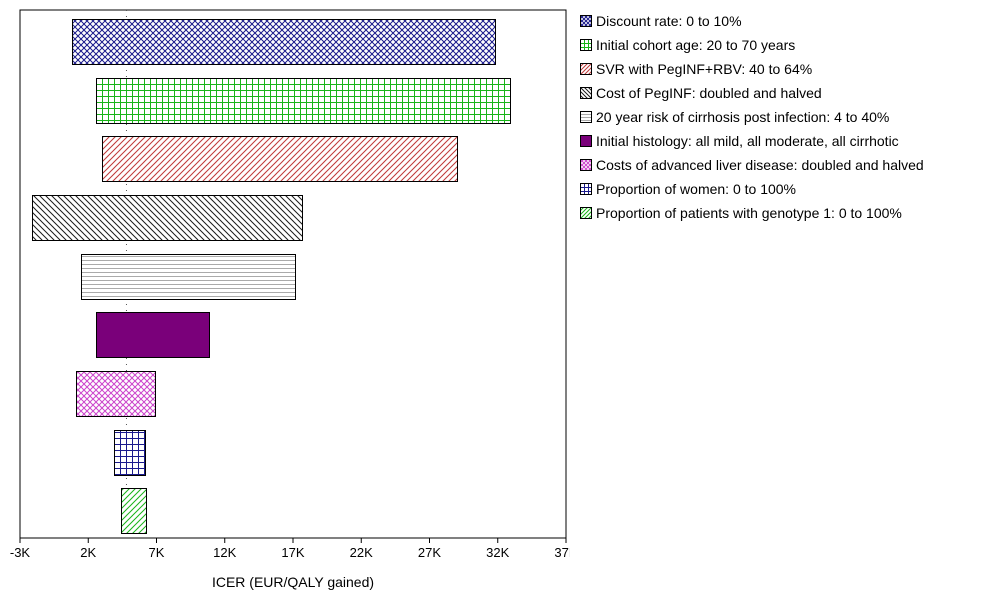 This screenshot has height=594, width=984. What do you see at coordinates (704, 69) in the screenshot?
I see `legend-label: SVR with PegINF+RBV: 40 to 64%` at bounding box center [704, 69].